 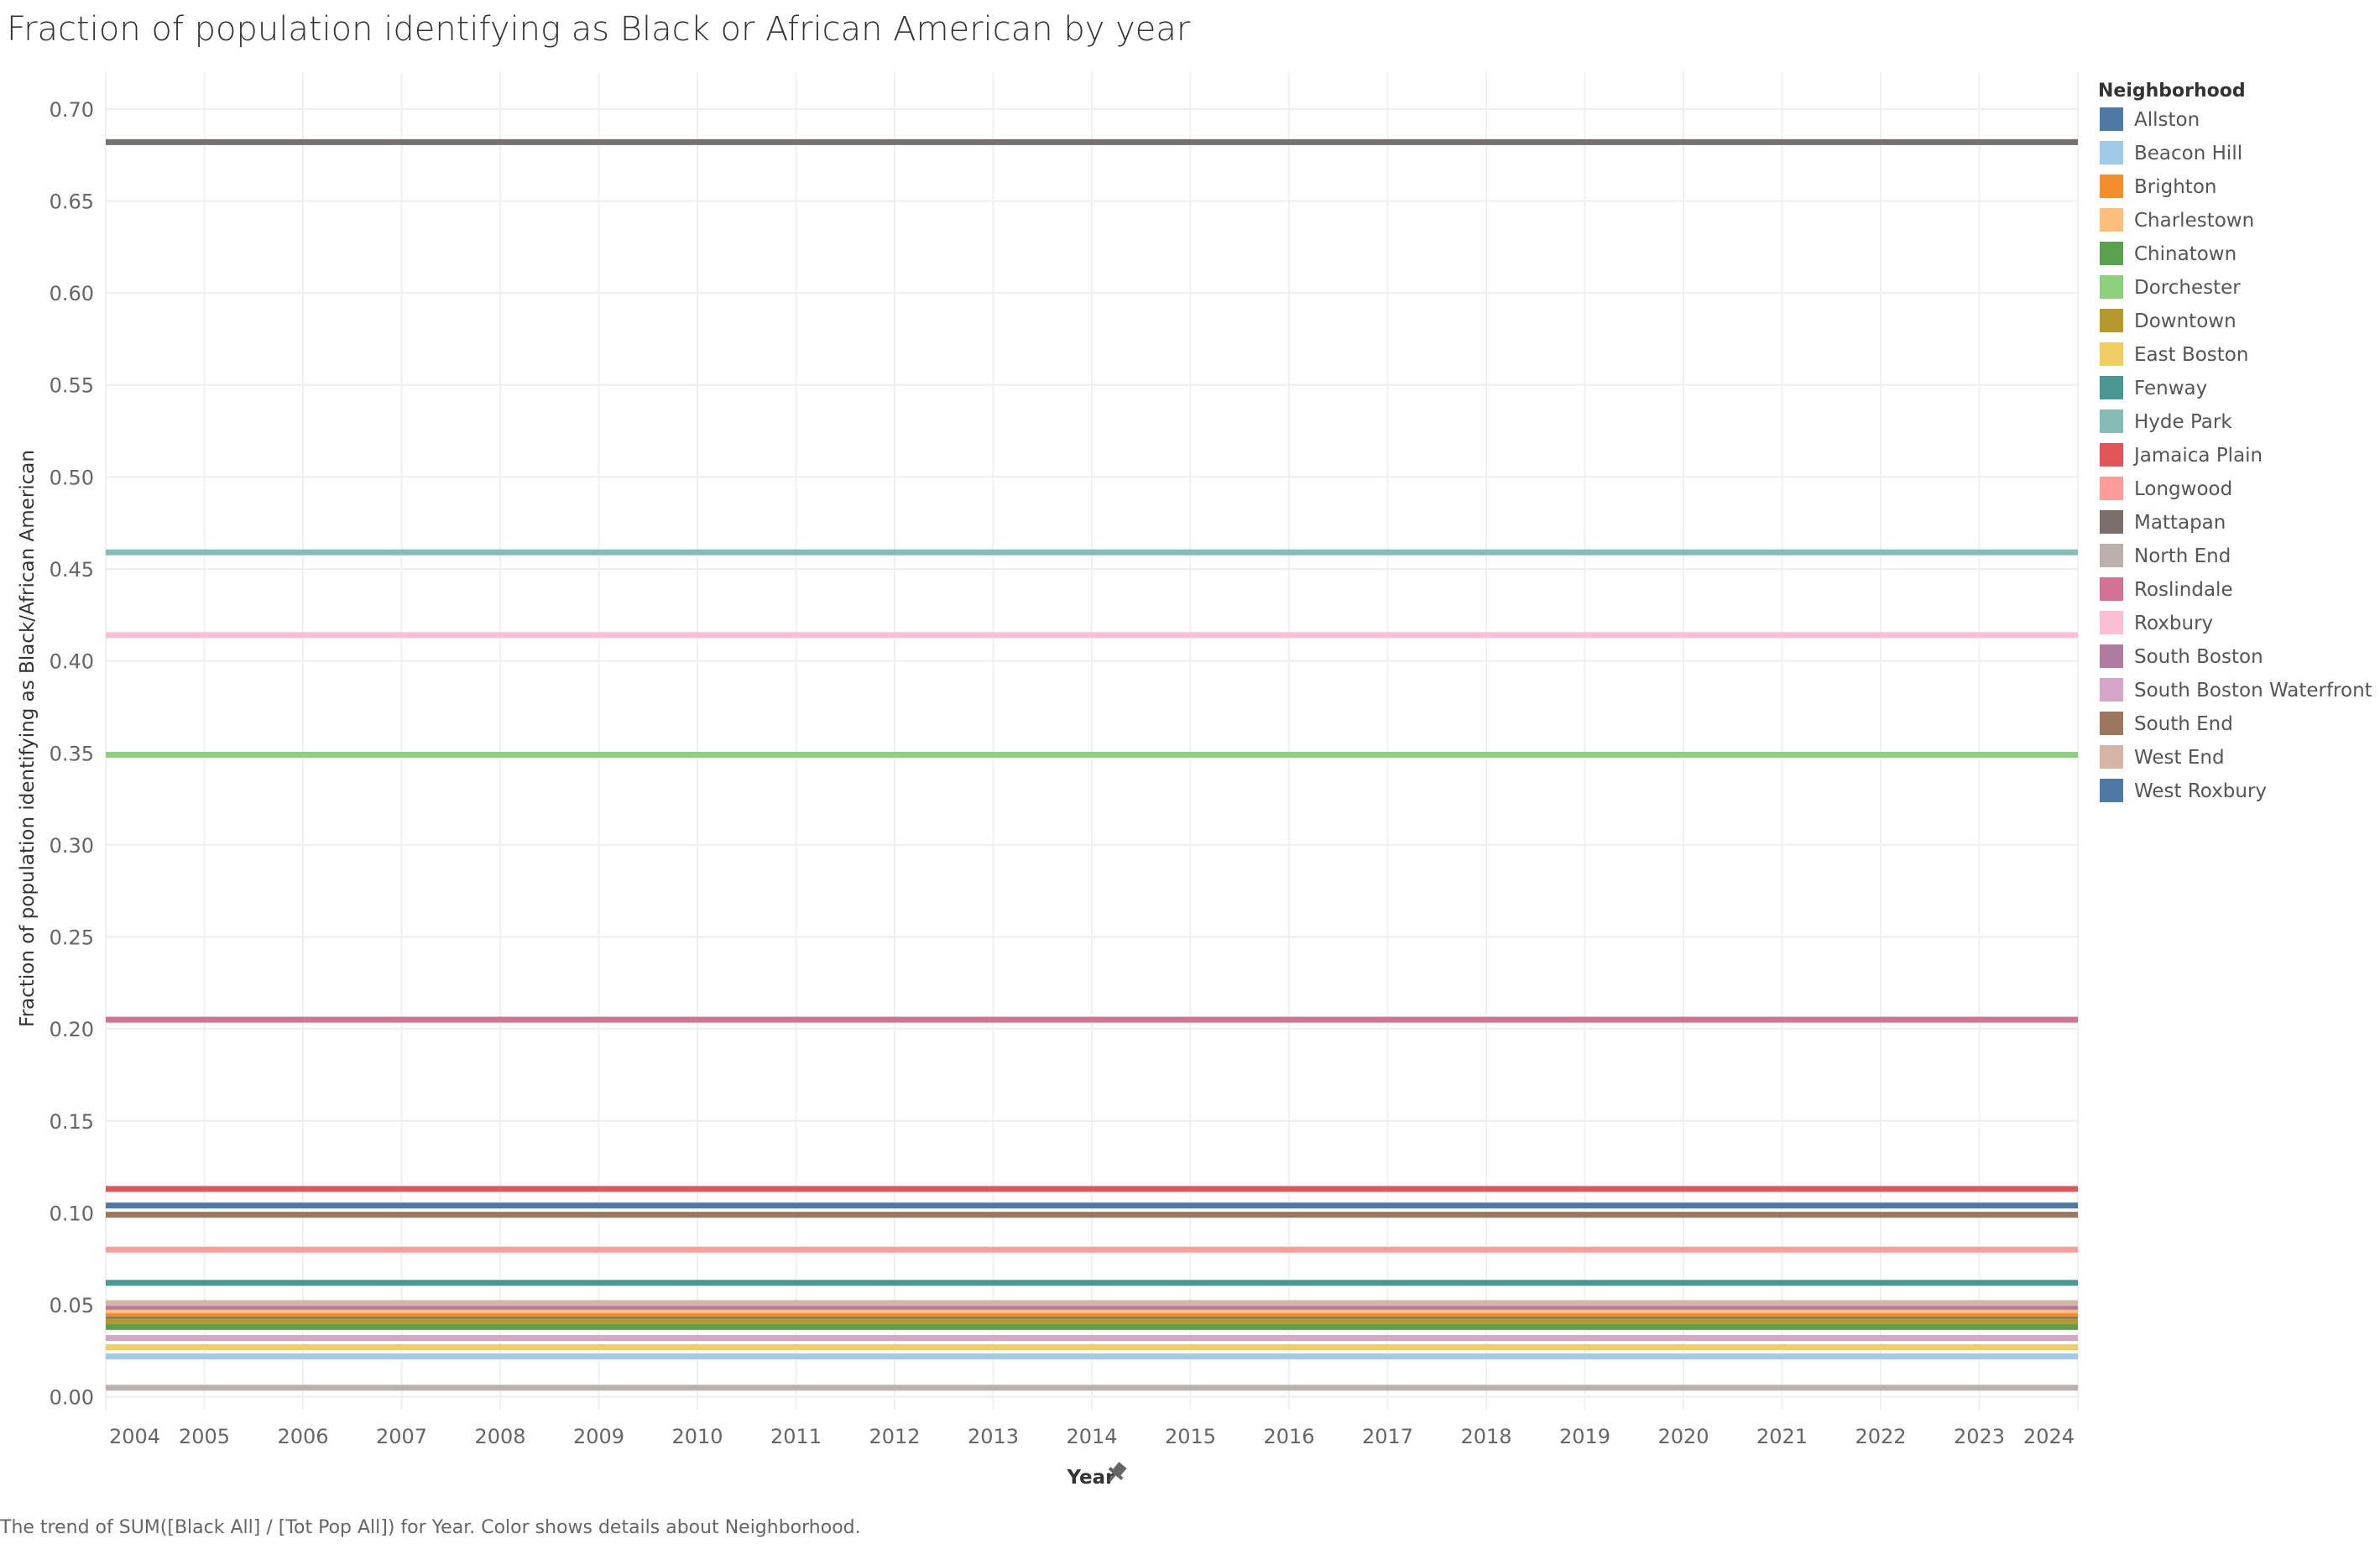 I want to click on x-tick-label: 2018, so click(x=1485, y=1437).